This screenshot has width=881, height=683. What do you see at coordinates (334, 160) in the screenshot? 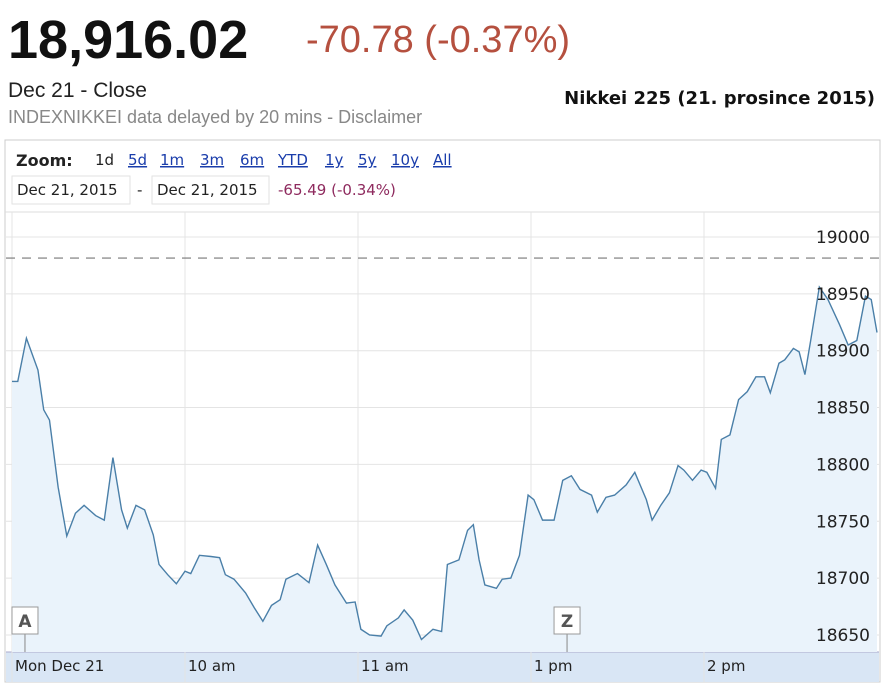
I see `zoom-option: 1y` at bounding box center [334, 160].